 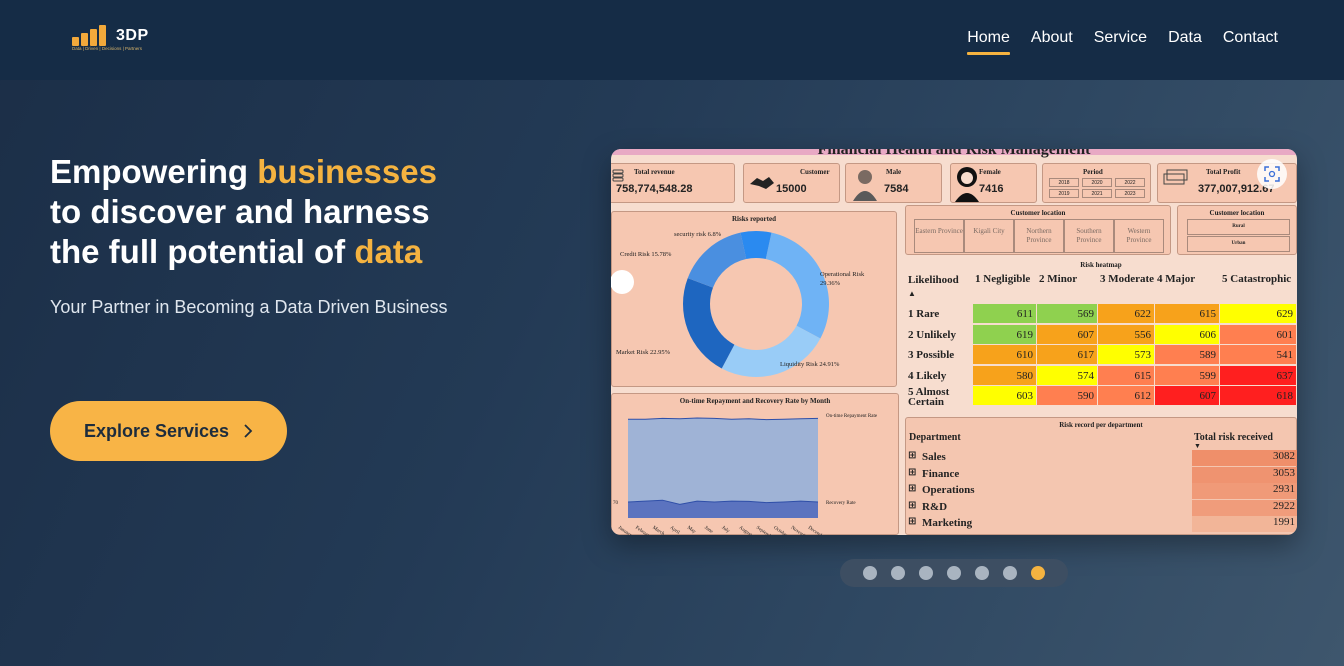 What do you see at coordinates (654, 172) in the screenshot?
I see `kpi-label: Total revenue` at bounding box center [654, 172].